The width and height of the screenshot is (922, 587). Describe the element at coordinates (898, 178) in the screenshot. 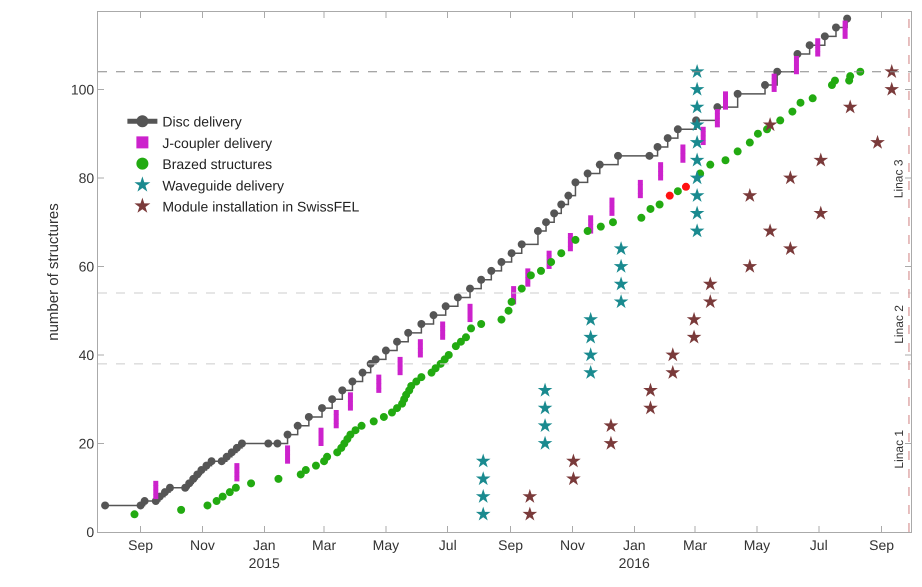

I see `annotation: Linac 3` at that location.